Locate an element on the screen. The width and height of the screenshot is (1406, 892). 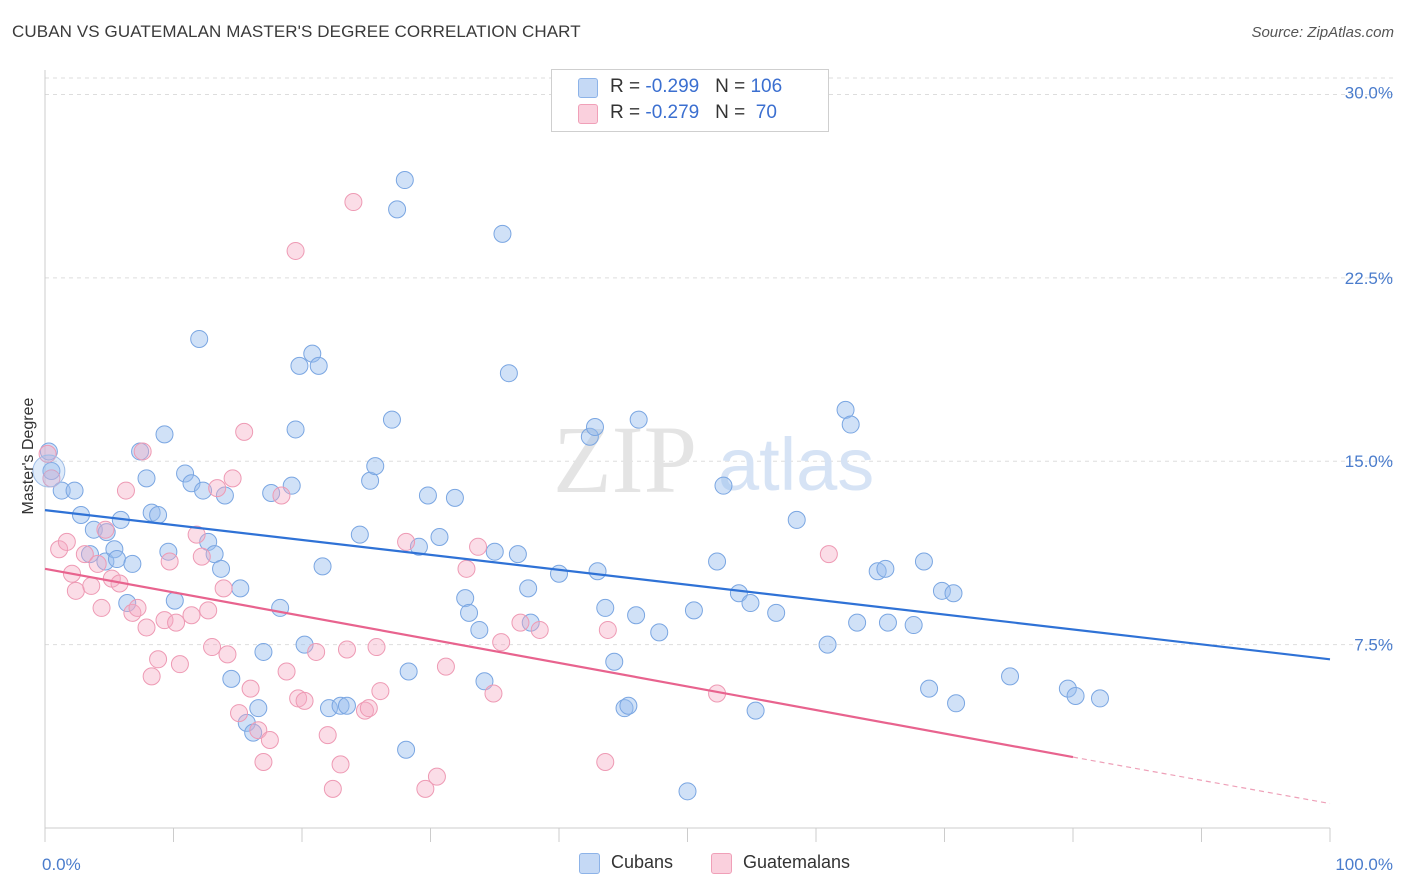
watermark-atlas: atlas is located at coordinates (796, 464).